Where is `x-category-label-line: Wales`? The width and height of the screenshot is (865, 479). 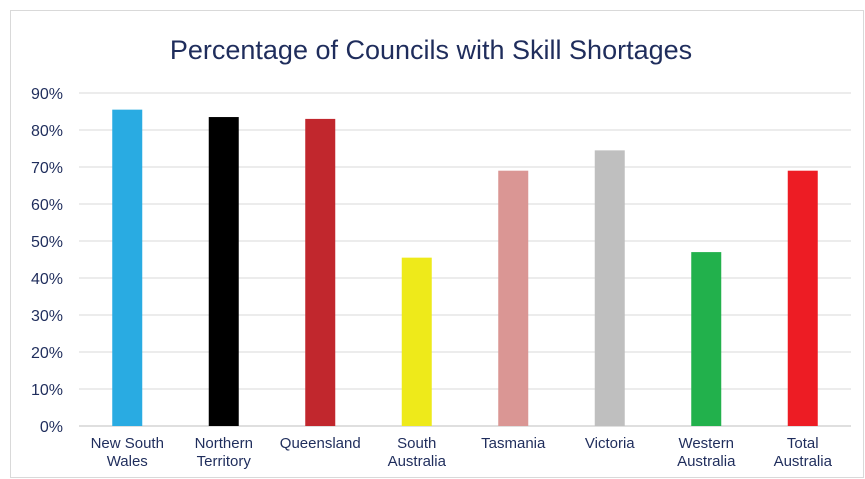 x-category-label-line: Wales is located at coordinates (127, 461).